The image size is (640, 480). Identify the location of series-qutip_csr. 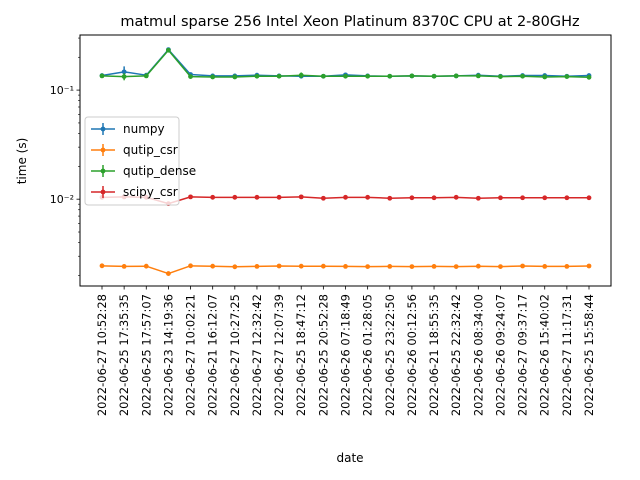
(345, 269).